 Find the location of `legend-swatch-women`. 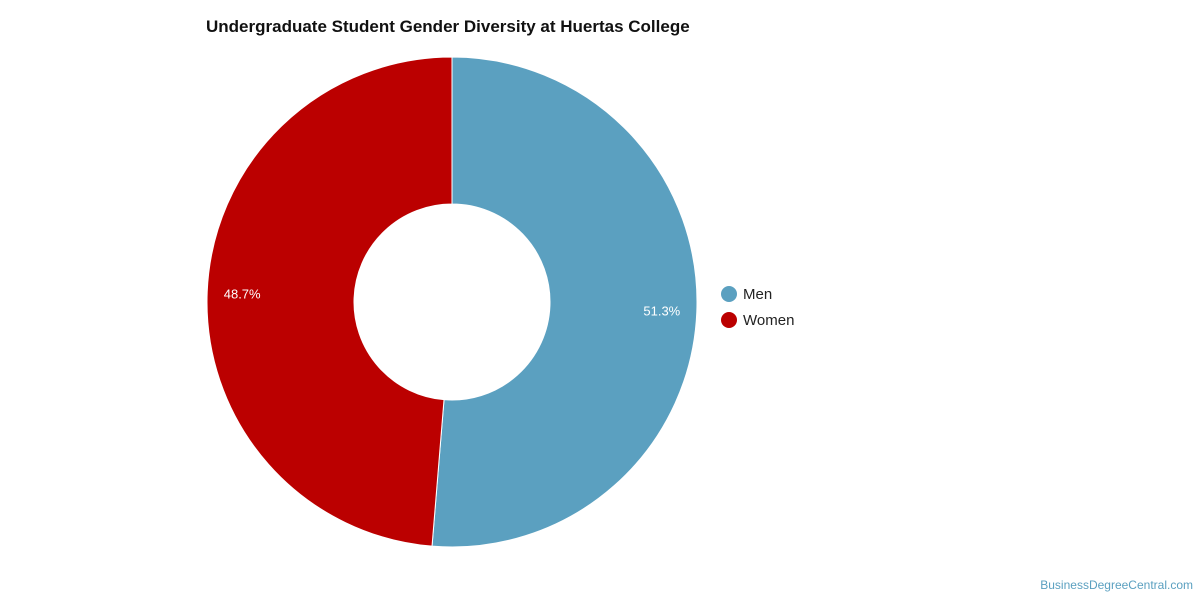

legend-swatch-women is located at coordinates (729, 320).